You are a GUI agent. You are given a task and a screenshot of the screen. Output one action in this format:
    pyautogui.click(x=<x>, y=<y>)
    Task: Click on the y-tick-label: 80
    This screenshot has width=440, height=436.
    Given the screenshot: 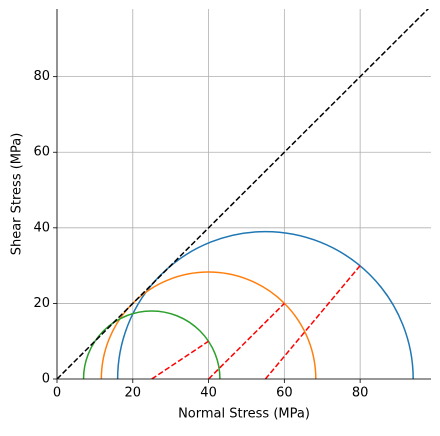 What is the action you would take?
    pyautogui.click(x=41, y=76)
    